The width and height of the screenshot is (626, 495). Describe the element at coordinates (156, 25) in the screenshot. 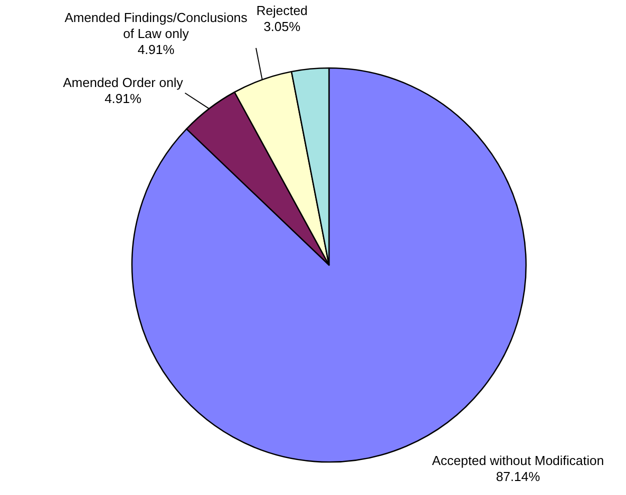

I see `slice-label: Amended Findings/Conclusions of Law only` at that location.